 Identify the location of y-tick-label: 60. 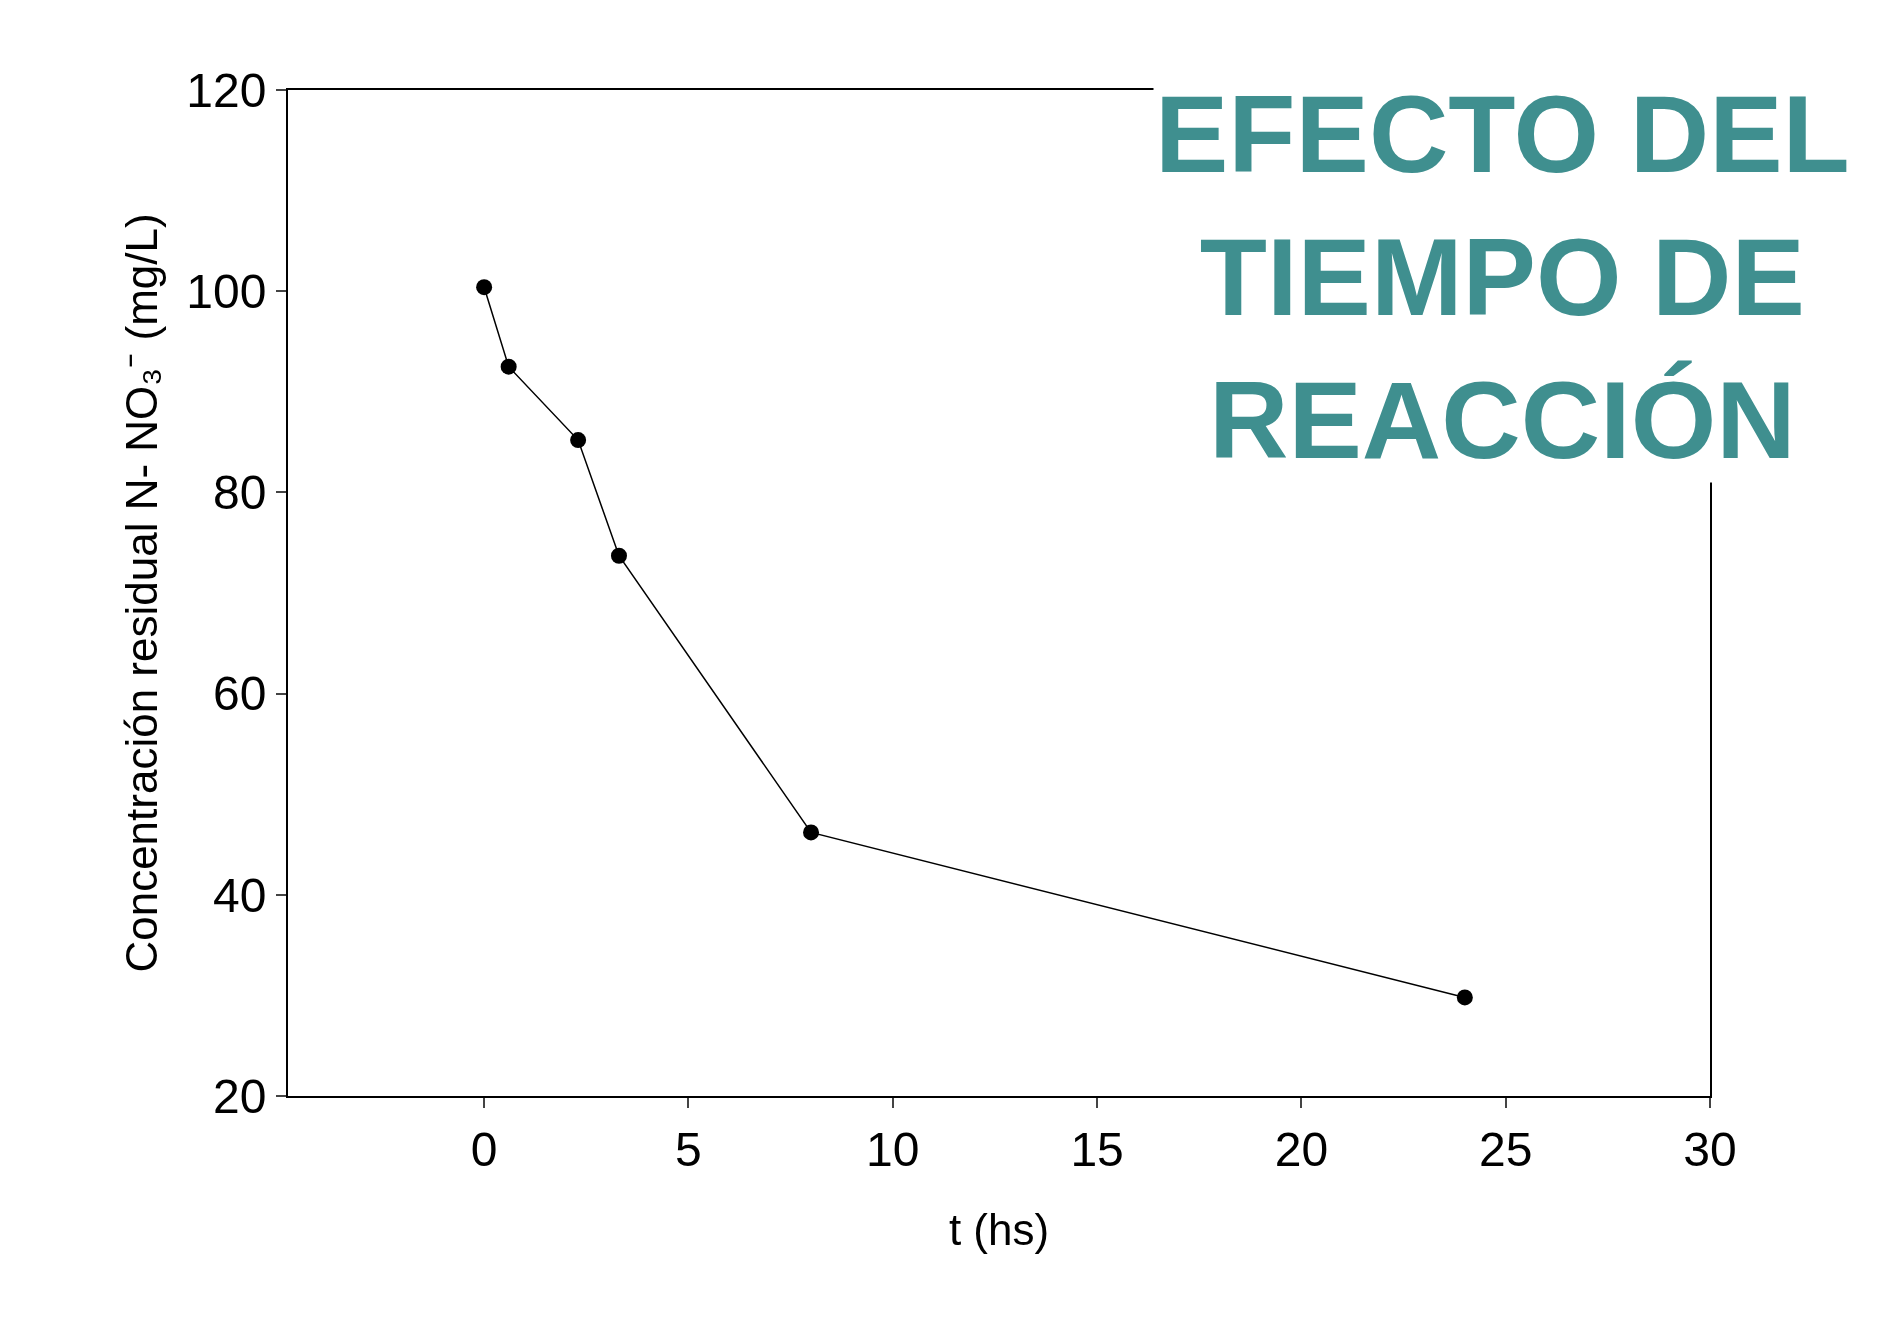
(240, 694).